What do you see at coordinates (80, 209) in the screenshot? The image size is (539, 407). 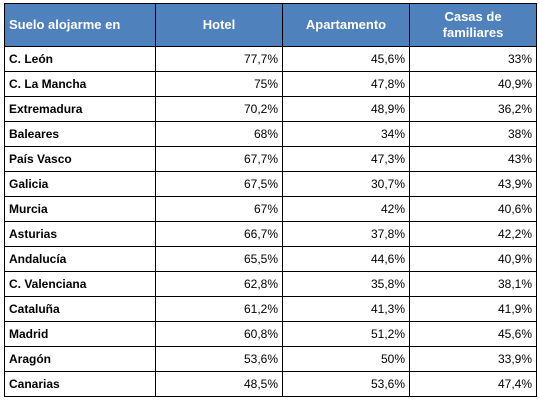 I see `region-cell: Murcia` at bounding box center [80, 209].